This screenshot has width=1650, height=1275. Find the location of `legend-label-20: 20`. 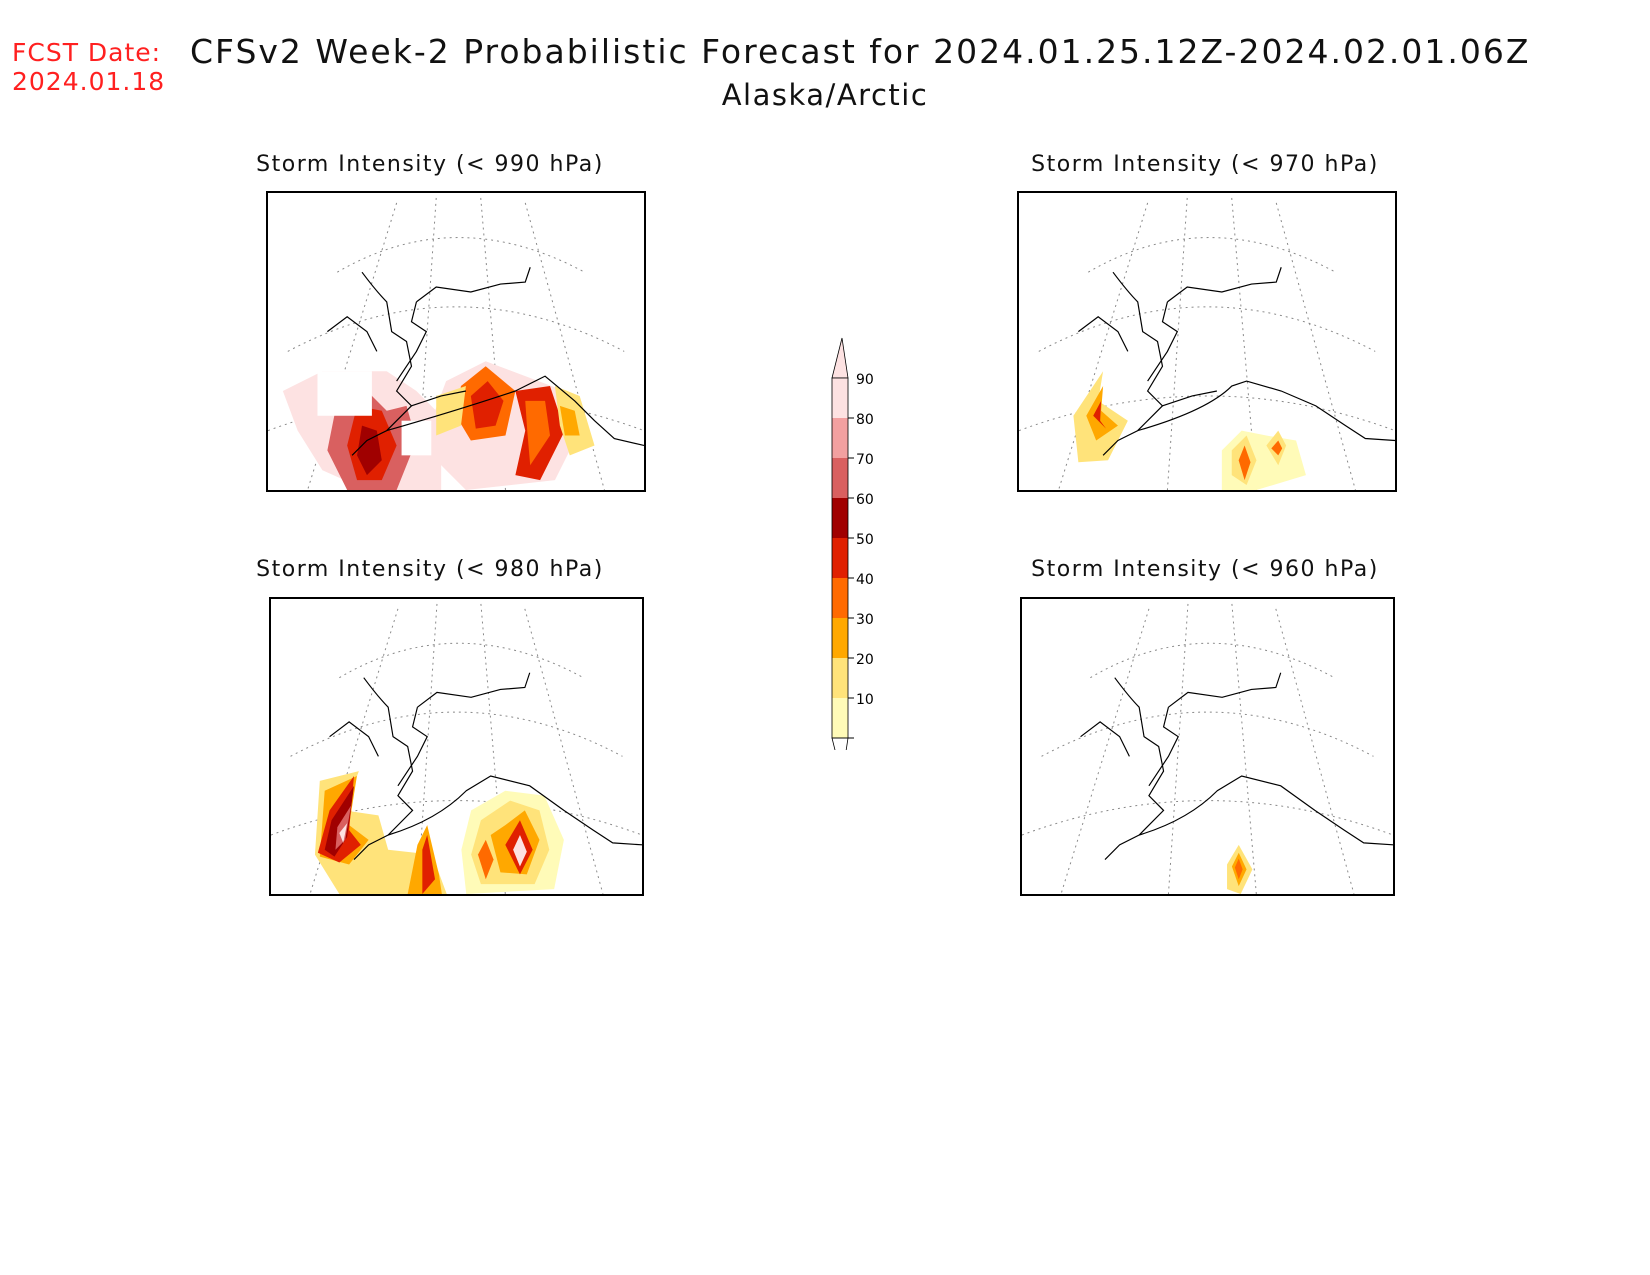

legend-label-20: 20 is located at coordinates (865, 660).